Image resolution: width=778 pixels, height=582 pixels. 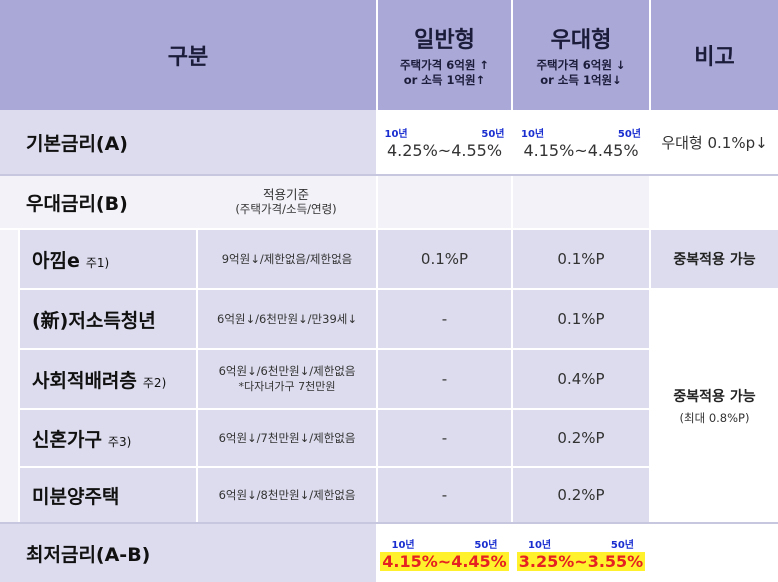 What do you see at coordinates (714, 553) in the screenshot?
I see `min-rate-remark` at bounding box center [714, 553].